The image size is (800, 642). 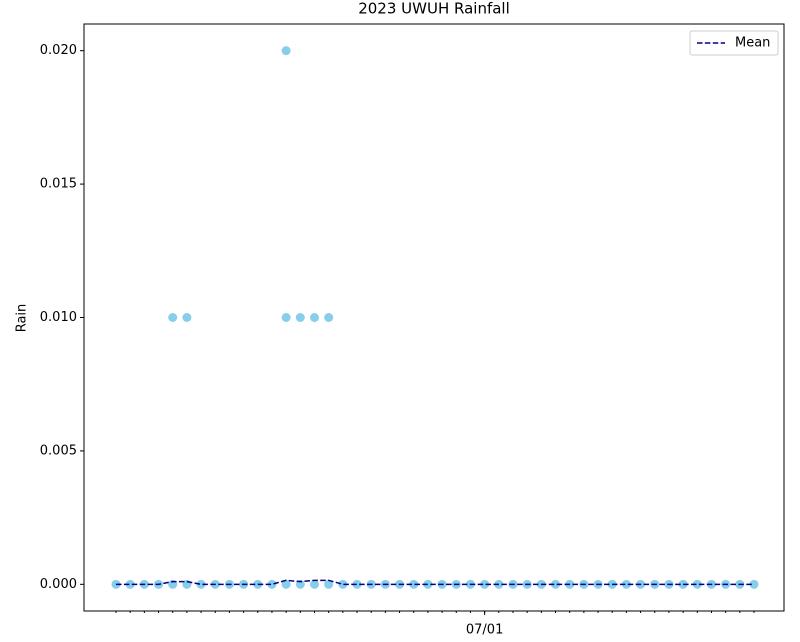 I want to click on chart-title: 2023 UWUH Rainfall, so click(x=434, y=9).